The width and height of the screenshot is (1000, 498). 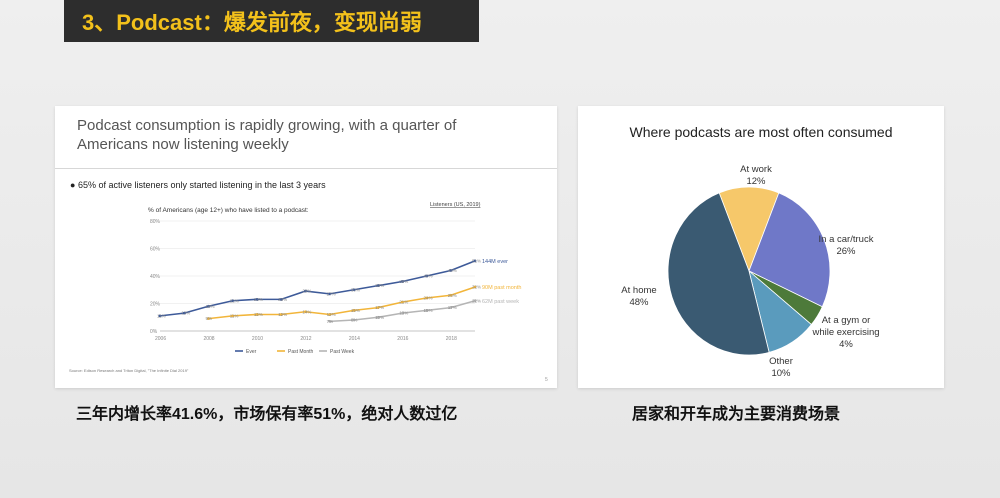 What do you see at coordinates (451, 339) in the screenshot?
I see `x-tick-label: 2018` at bounding box center [451, 339].